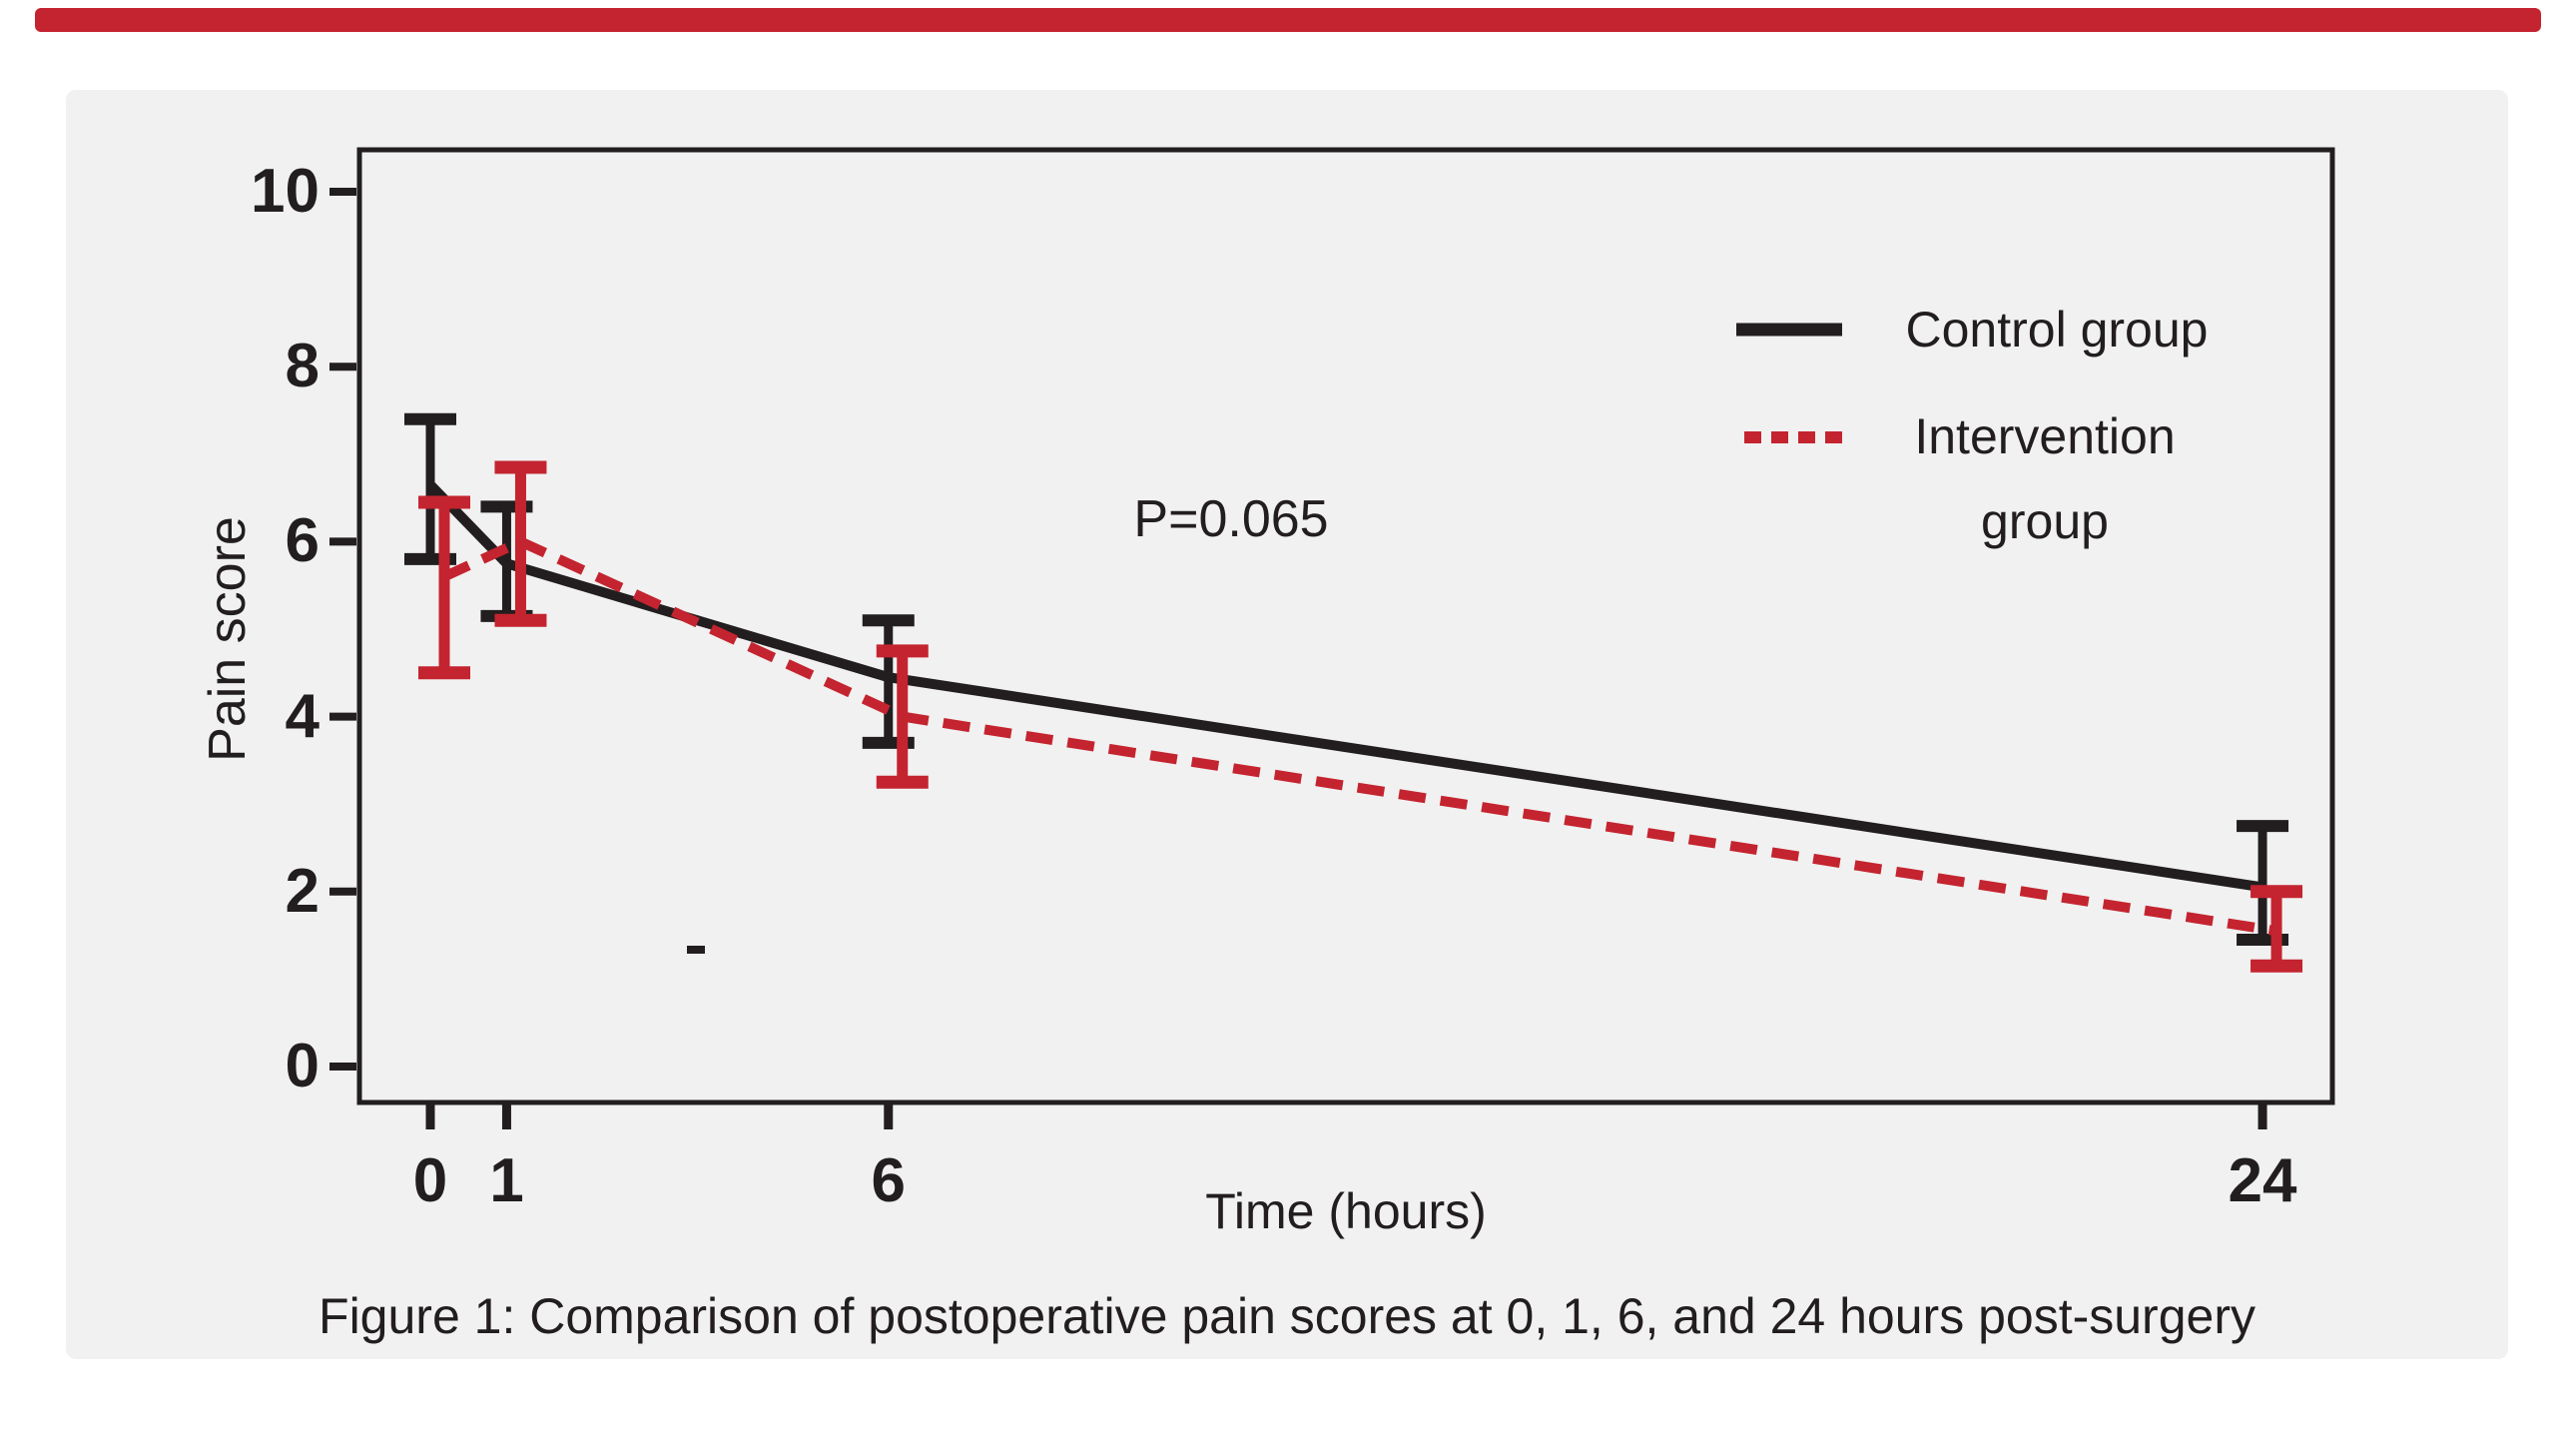 This screenshot has height=1448, width=2576. I want to click on legend-label-intervention-line1: Intervention, so click(2045, 436).